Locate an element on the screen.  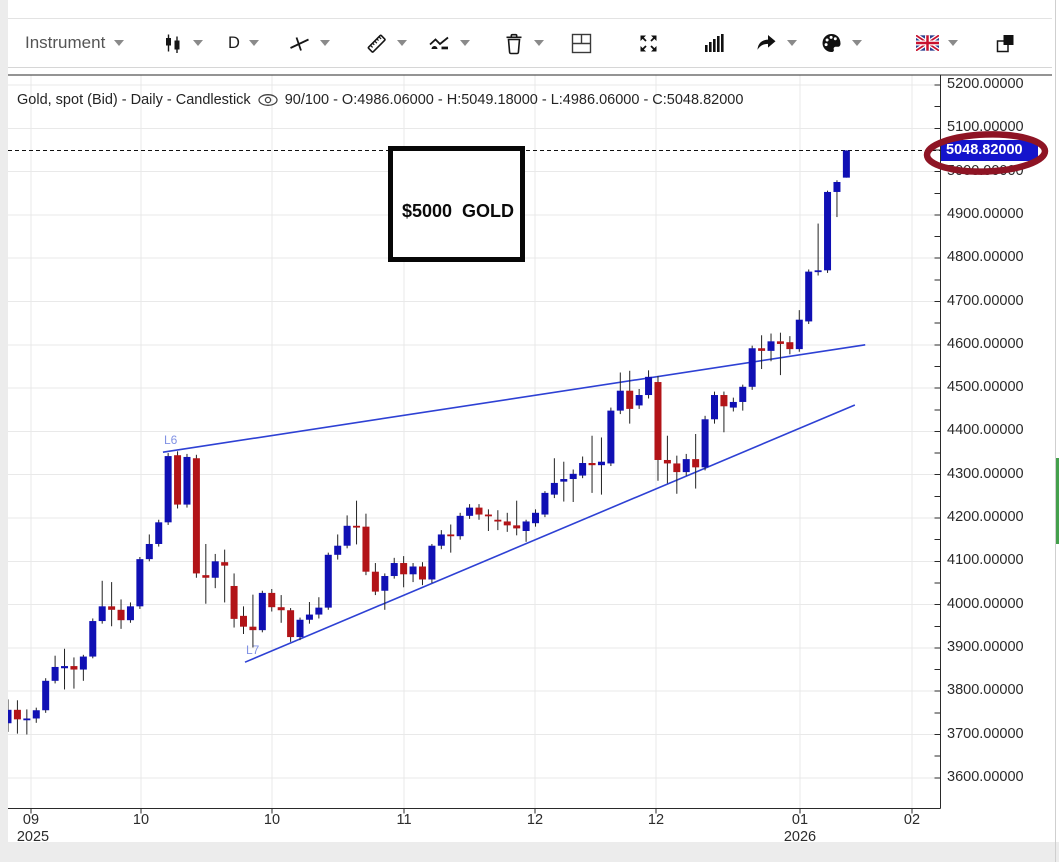
trash-icon is located at coordinates (514, 43).